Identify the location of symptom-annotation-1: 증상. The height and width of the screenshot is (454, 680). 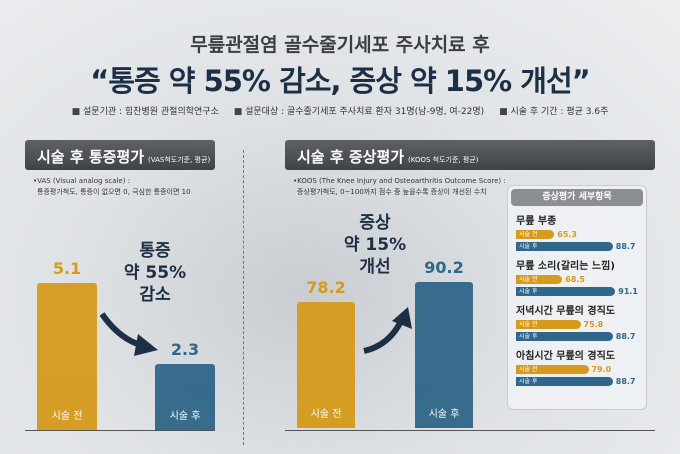
(375, 223).